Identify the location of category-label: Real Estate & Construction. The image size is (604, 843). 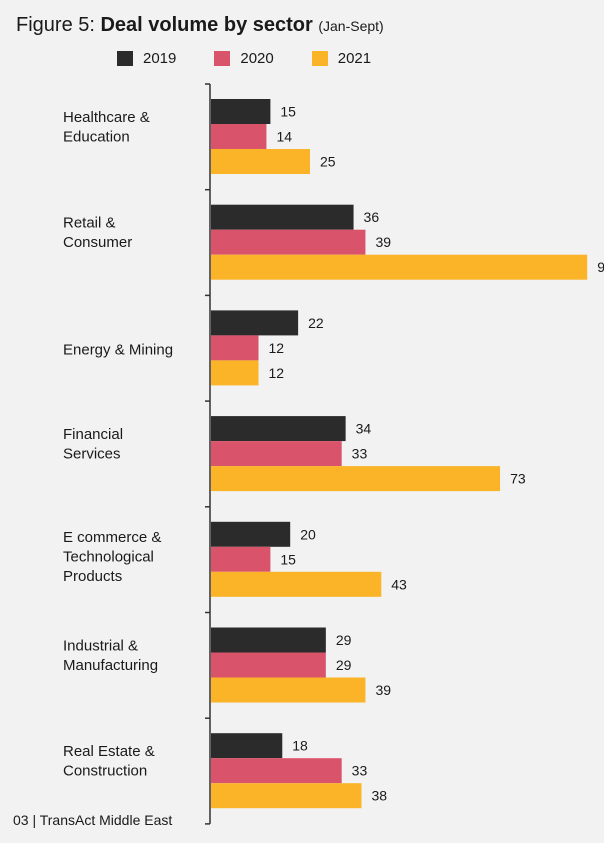
(109, 761).